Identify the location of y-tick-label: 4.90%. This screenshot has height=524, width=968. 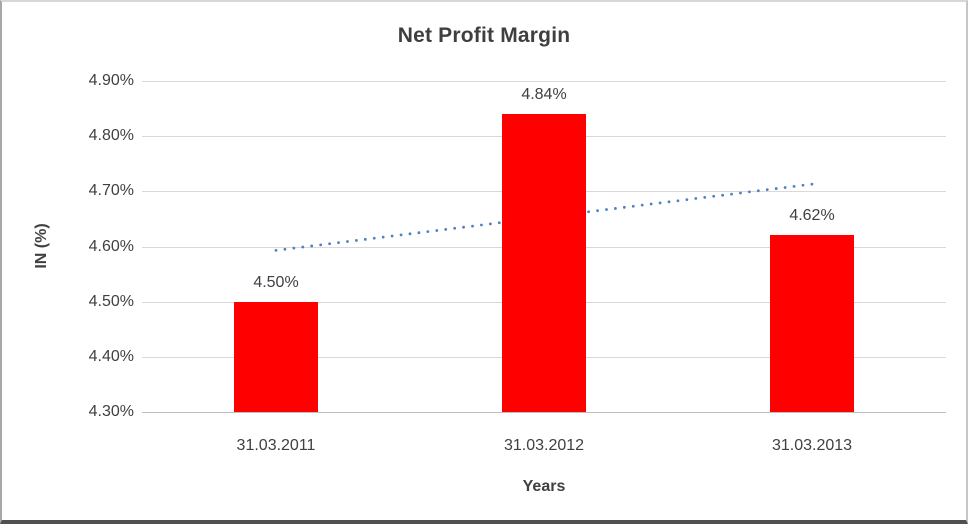
(111, 80).